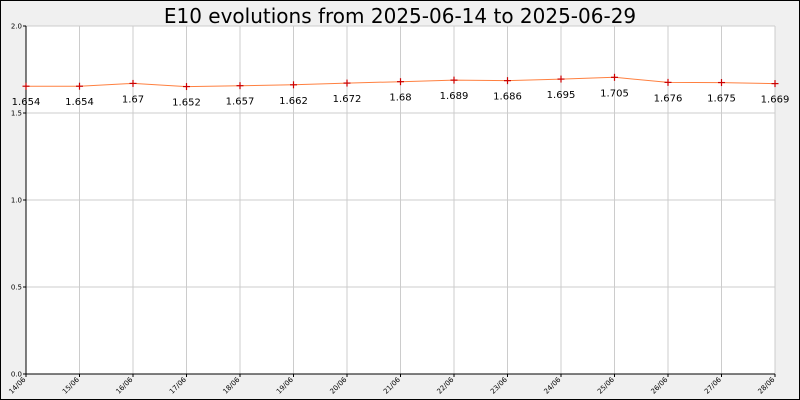  Describe the element at coordinates (16, 114) in the screenshot. I see `y-tick-label: 1.5` at that location.